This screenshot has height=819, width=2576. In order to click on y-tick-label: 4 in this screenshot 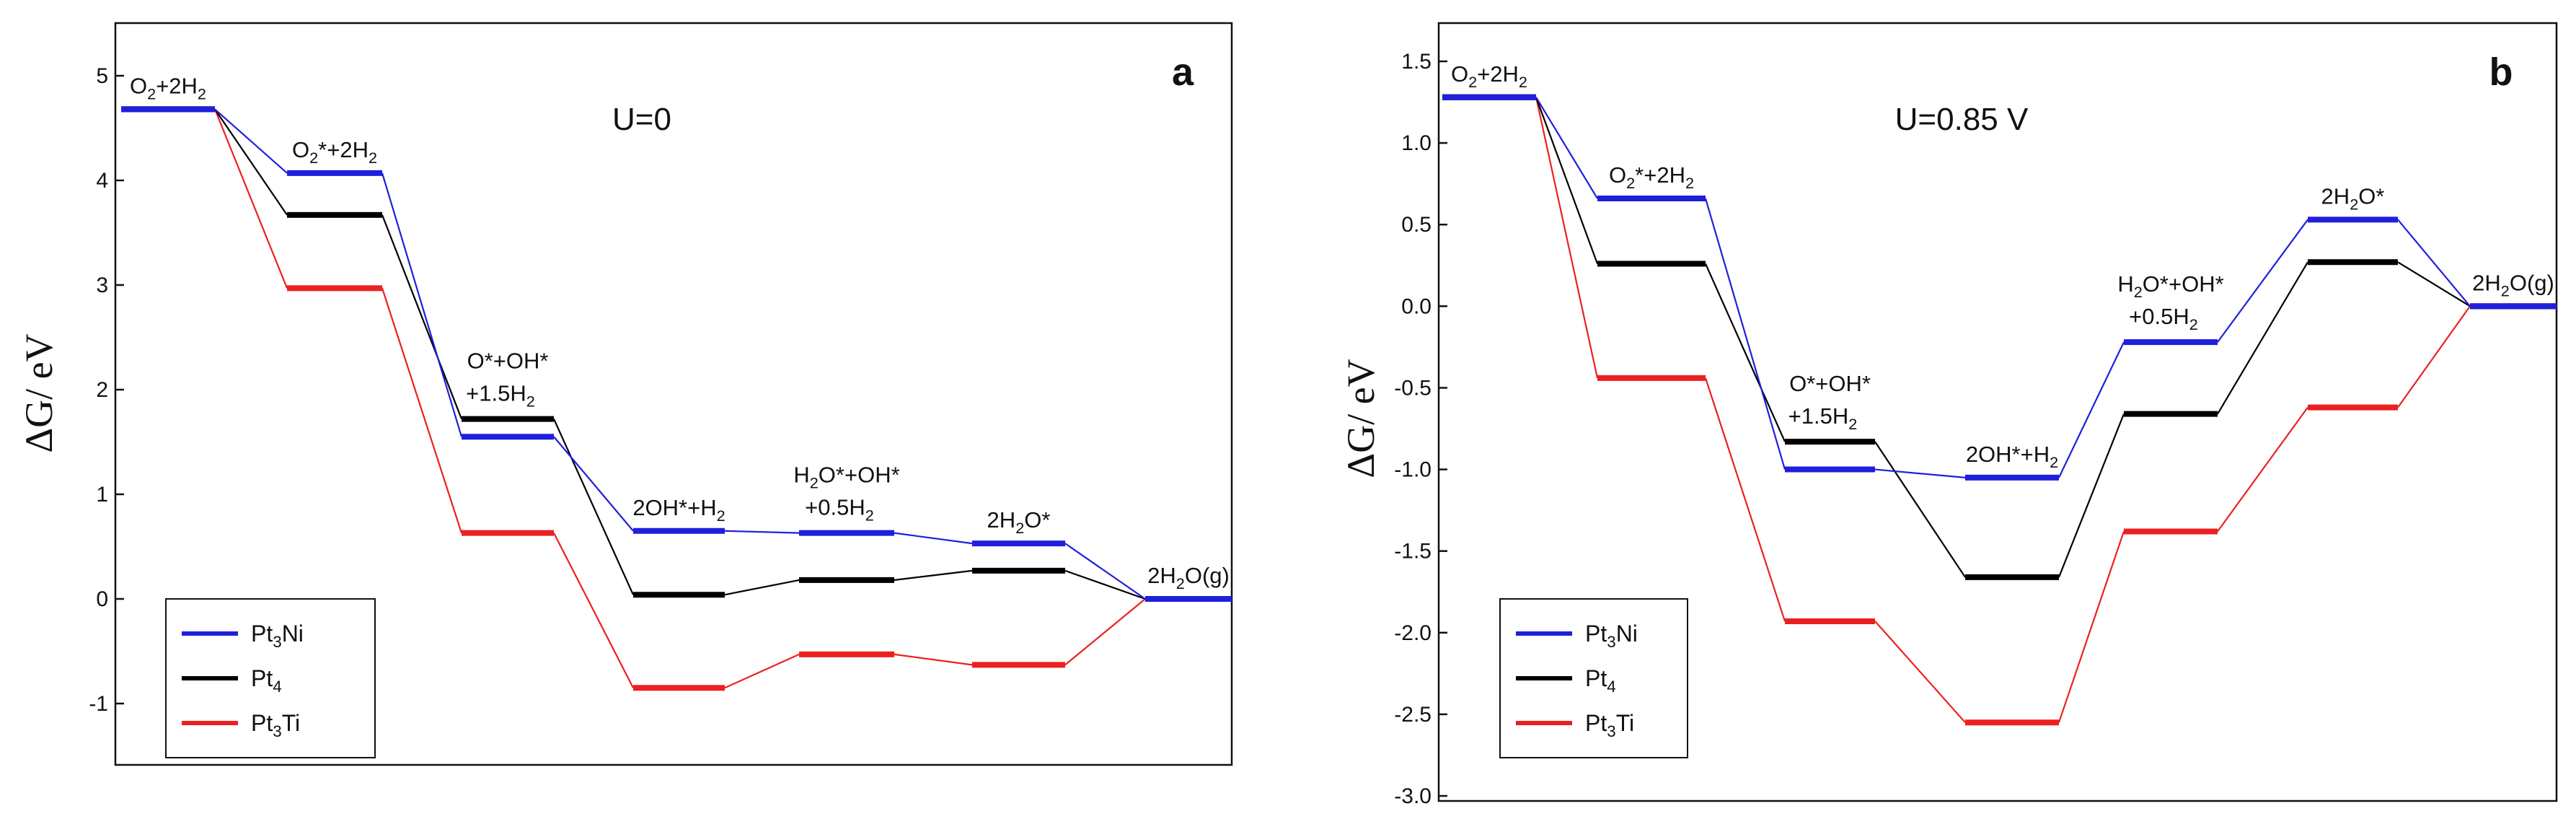, I will do `click(102, 181)`.